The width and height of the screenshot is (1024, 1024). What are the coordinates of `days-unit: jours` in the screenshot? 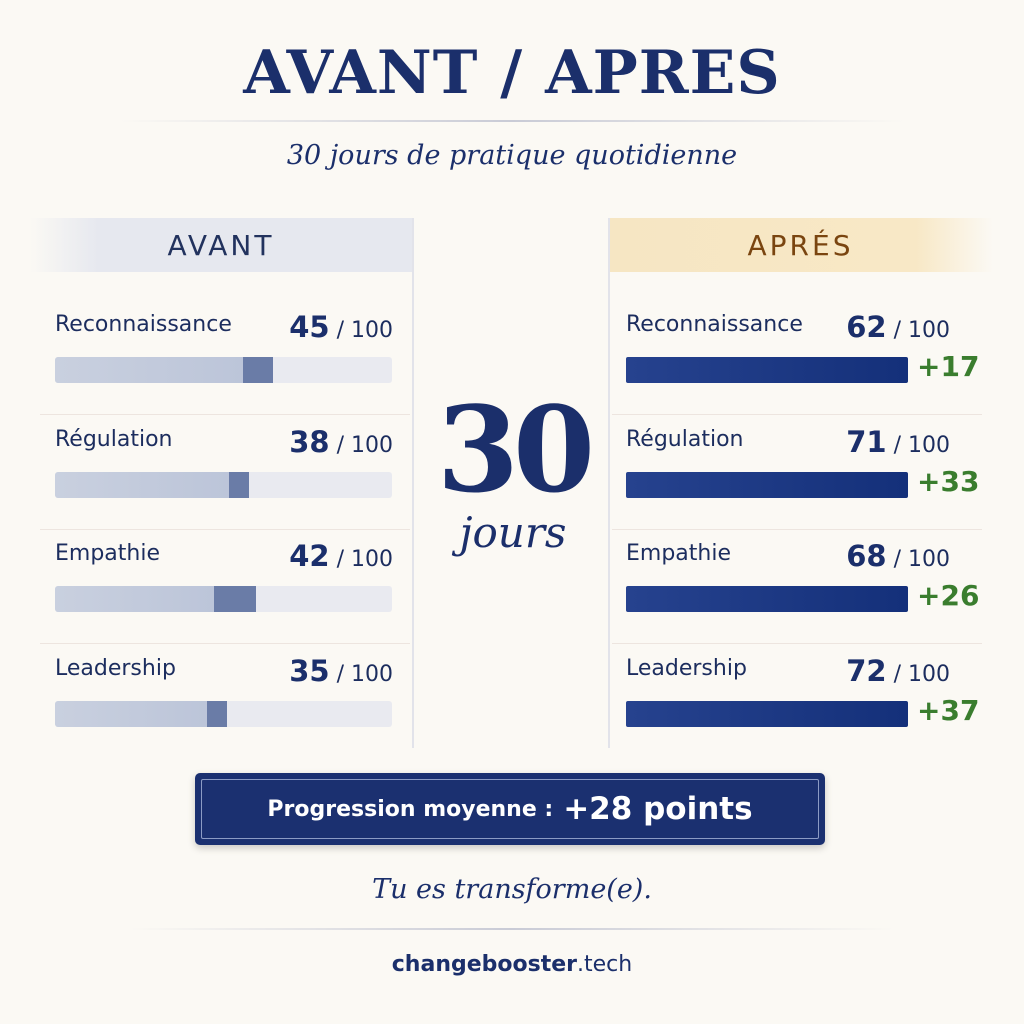 It's located at (513, 532).